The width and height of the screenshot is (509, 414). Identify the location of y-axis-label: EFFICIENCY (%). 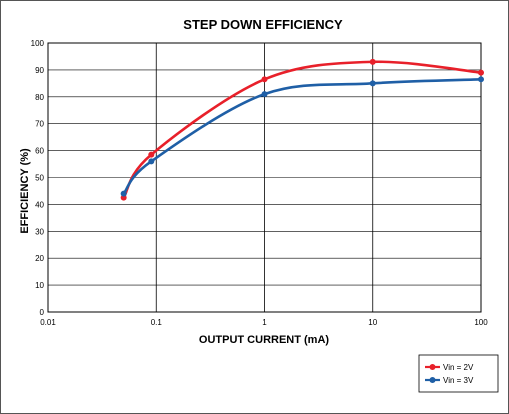
(25, 191).